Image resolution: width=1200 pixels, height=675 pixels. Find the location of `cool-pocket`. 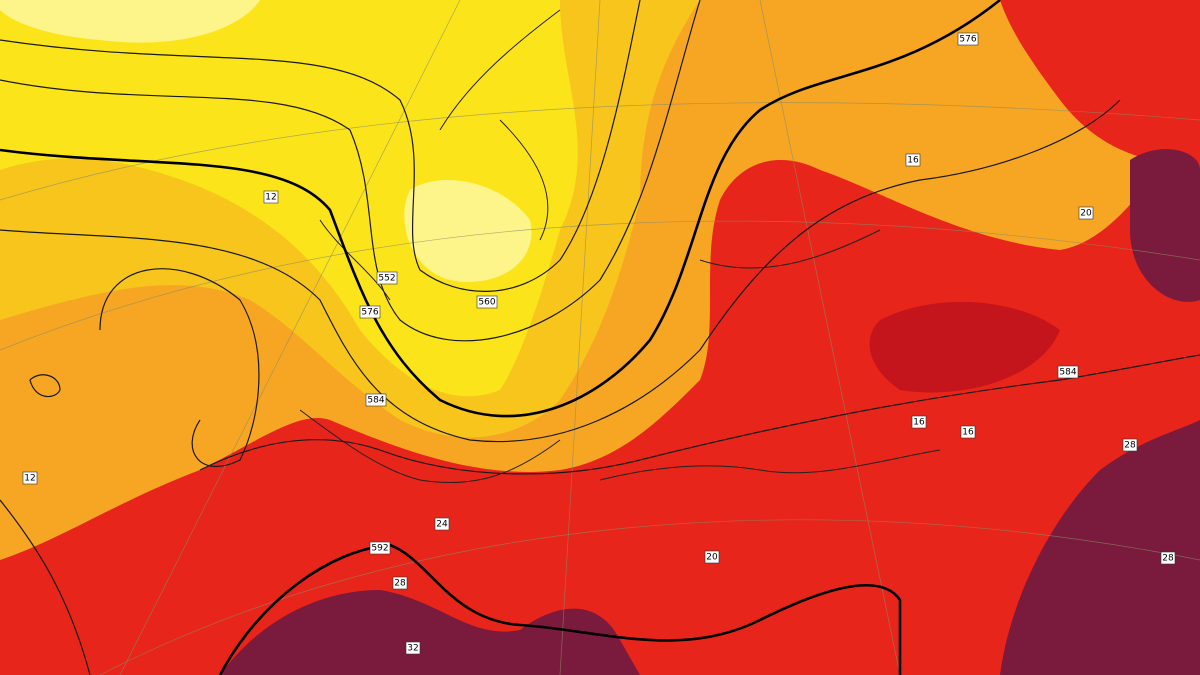

cool-pocket is located at coordinates (468, 231).